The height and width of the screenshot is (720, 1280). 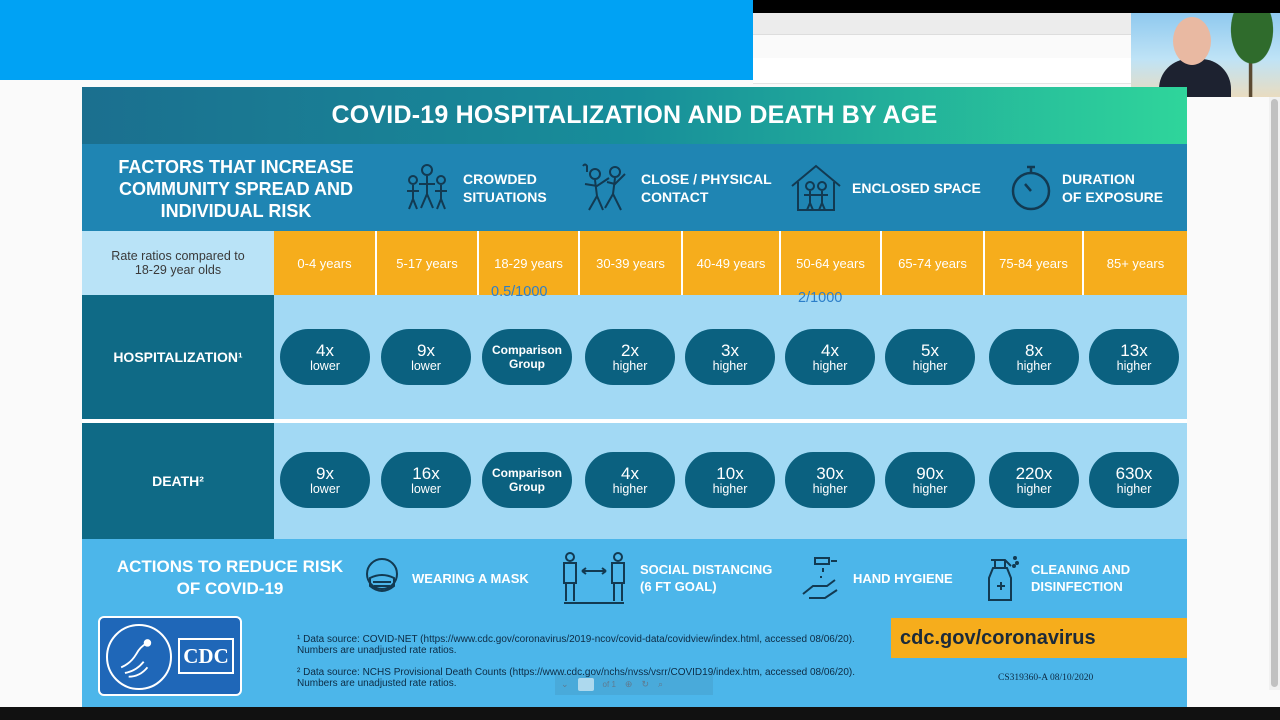 I want to click on age-header: 65-74 years, so click(x=933, y=263).